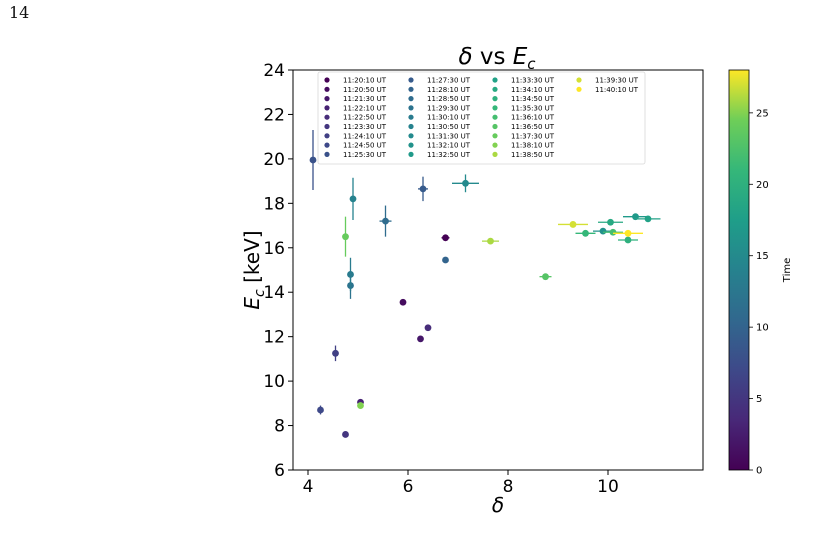 The image size is (824, 541). What do you see at coordinates (252, 303) in the screenshot?
I see `ylabel-part-a: E` at bounding box center [252, 303].